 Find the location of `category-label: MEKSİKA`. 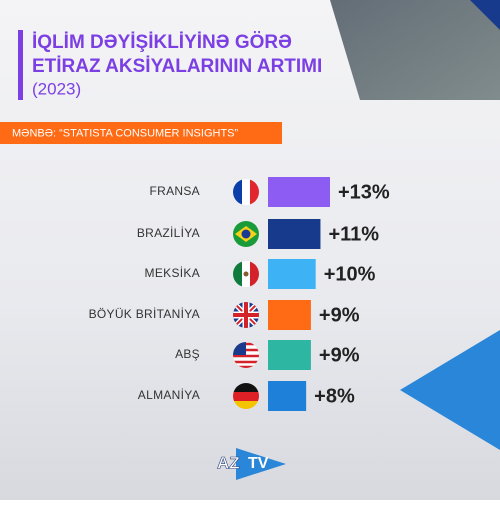

category-label: MEKSİKA is located at coordinates (172, 273).